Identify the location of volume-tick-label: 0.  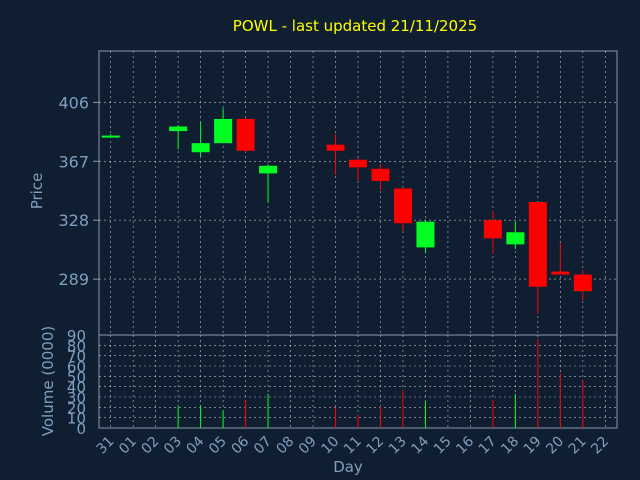
(81, 429).